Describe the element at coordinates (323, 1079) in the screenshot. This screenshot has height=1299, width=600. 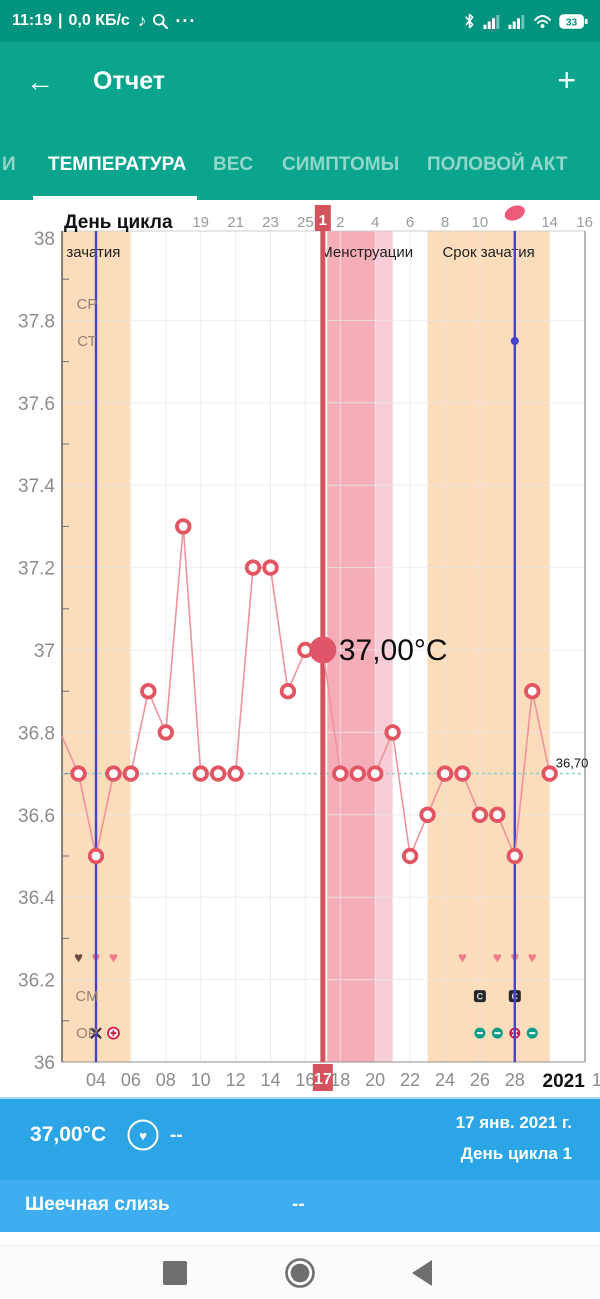
I see `current-date: 17` at that location.